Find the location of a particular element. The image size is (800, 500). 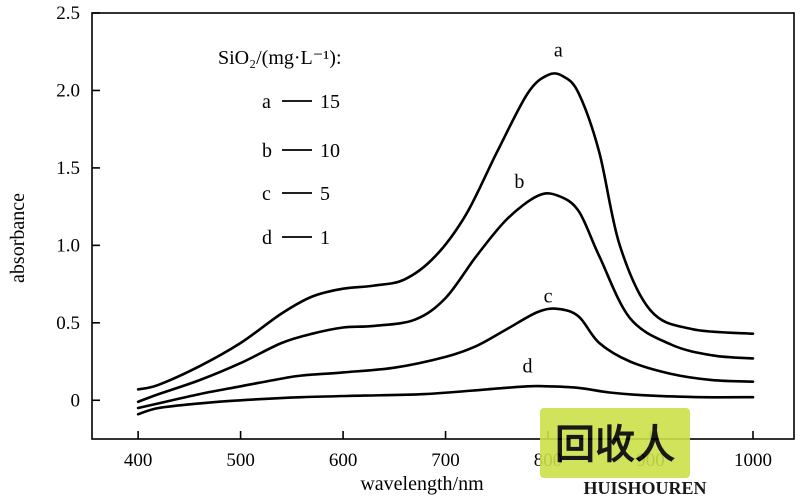

y-tick-label-3: 1.5 is located at coordinates (68, 168).